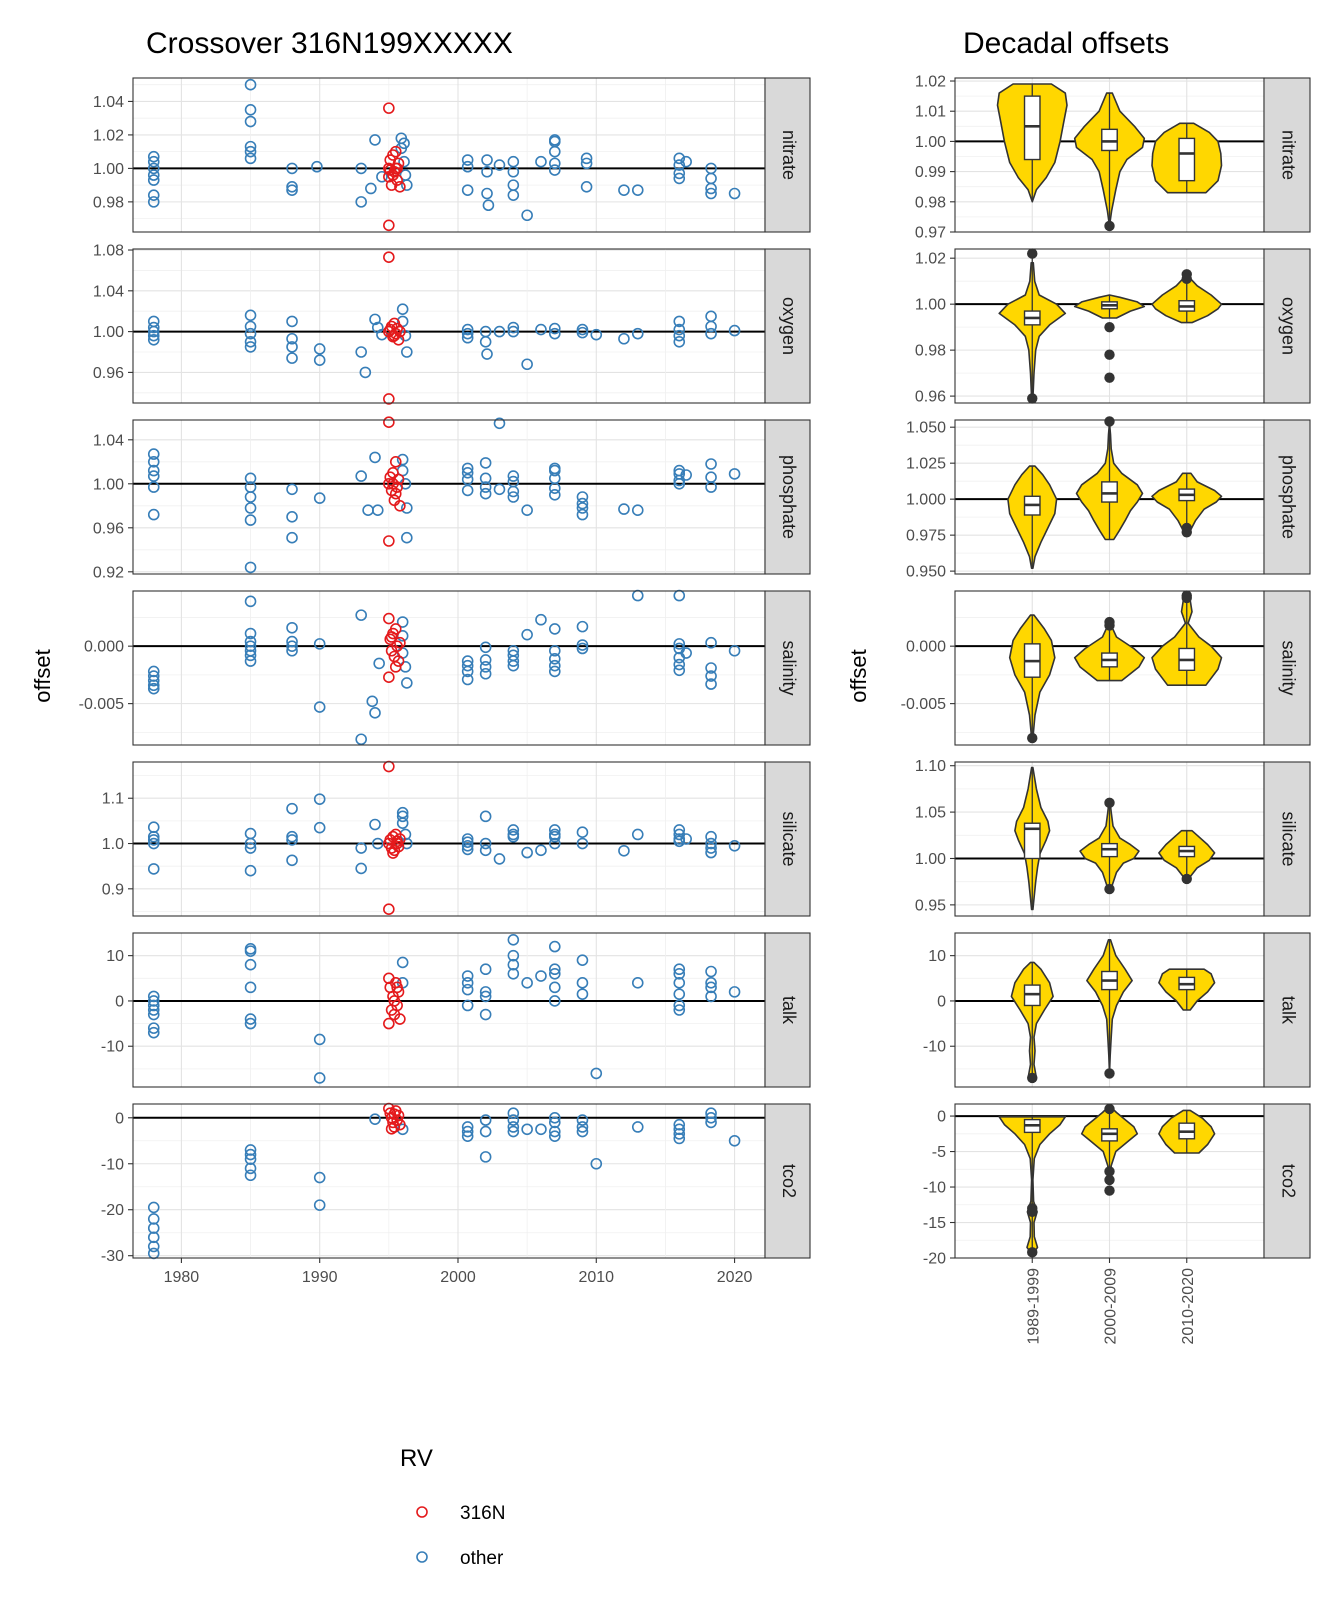  I want to click on right-strip-label: nitrate, so click(1288, 155).